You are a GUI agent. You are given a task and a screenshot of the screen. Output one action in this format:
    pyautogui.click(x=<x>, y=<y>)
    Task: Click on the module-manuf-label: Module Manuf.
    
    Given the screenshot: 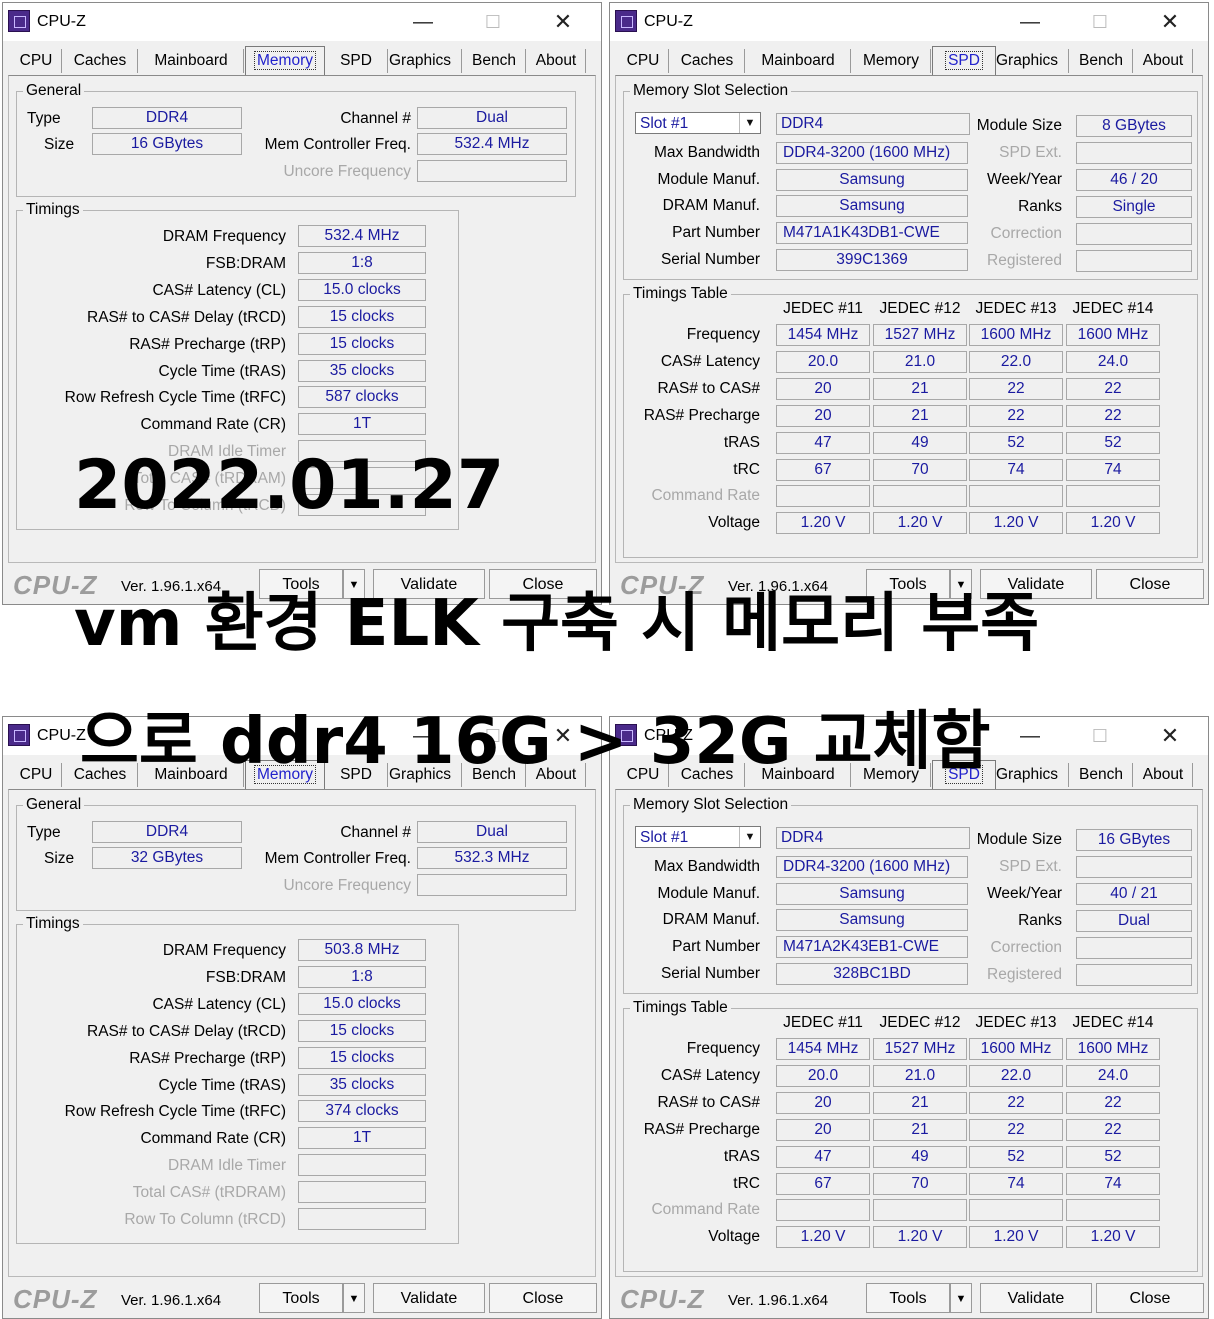 What is the action you would take?
    pyautogui.click(x=708, y=893)
    